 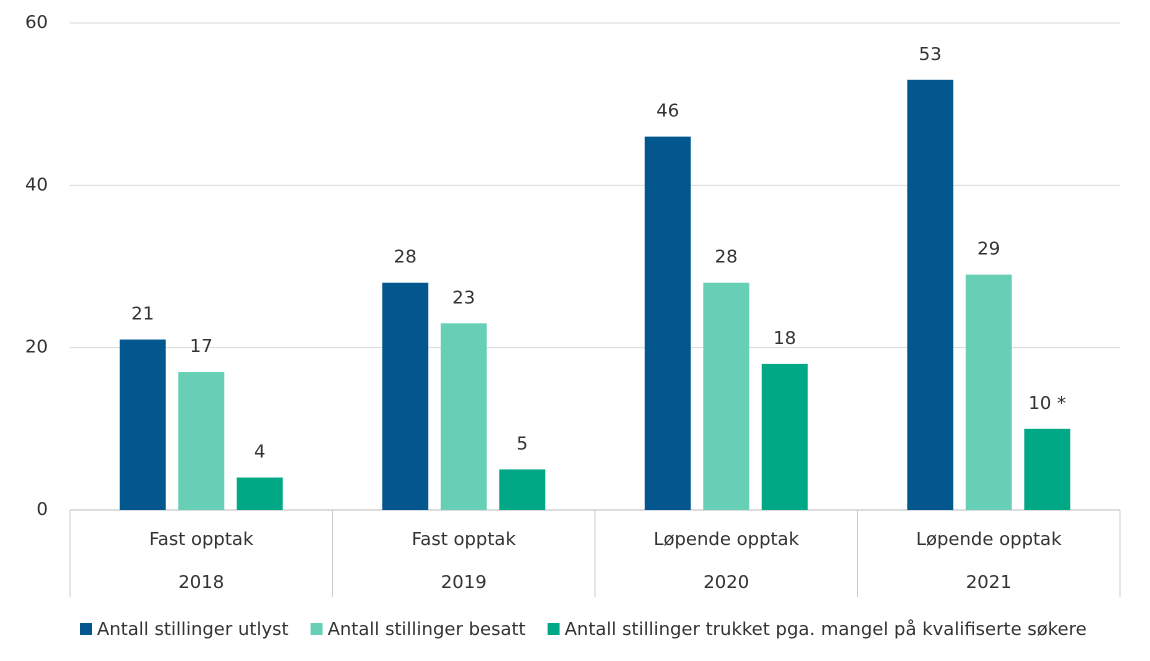 I want to click on y-tick-label: 0, so click(x=42, y=509).